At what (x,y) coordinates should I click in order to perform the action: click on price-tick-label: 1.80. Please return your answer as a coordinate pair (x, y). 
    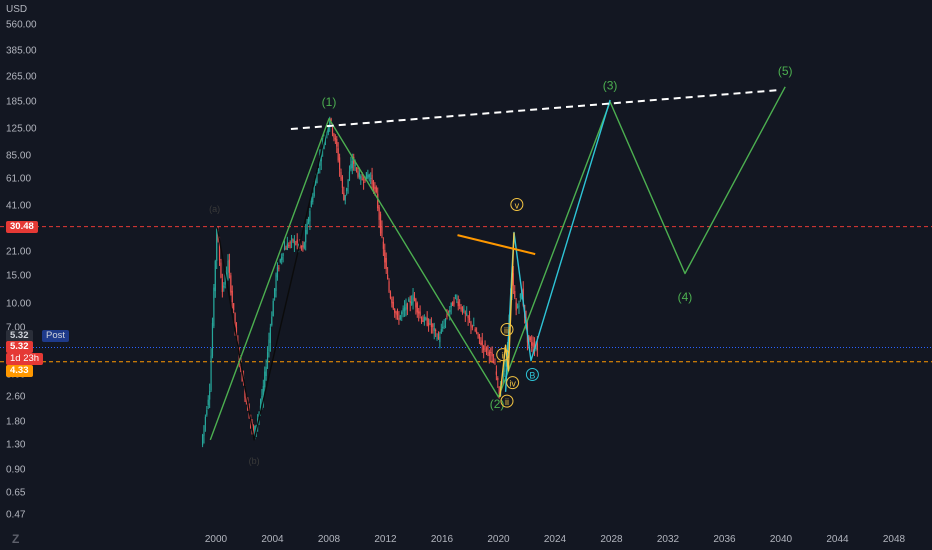
    Looking at the image, I should click on (16, 422).